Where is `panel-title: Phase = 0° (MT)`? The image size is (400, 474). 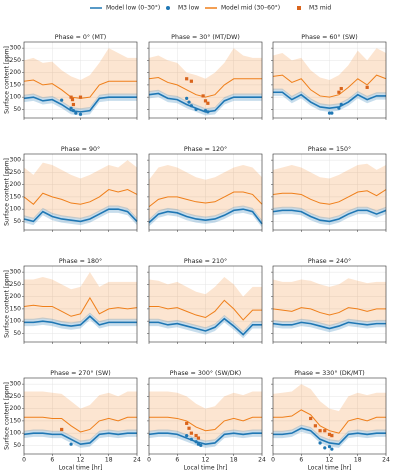
panel-title: Phase = 0° (MT) is located at coordinates (80, 37).